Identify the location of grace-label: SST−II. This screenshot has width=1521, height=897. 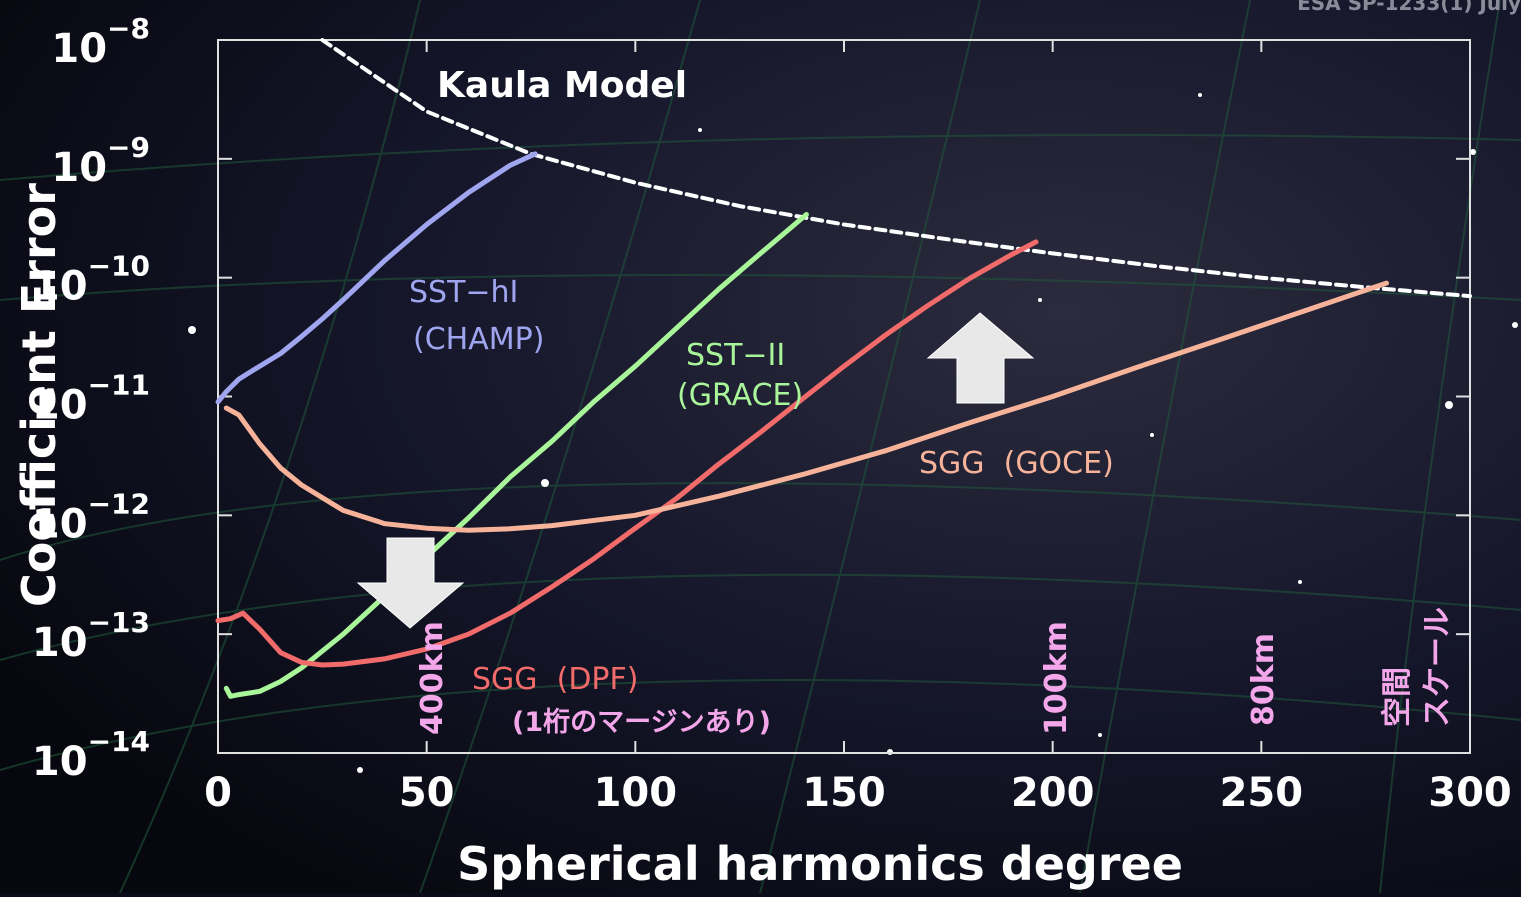
(735, 355).